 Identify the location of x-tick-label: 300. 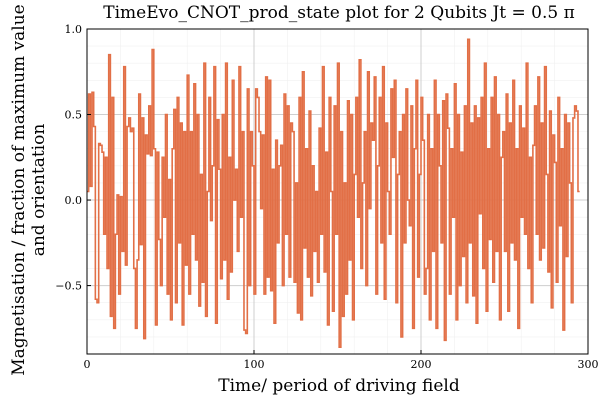
(588, 364).